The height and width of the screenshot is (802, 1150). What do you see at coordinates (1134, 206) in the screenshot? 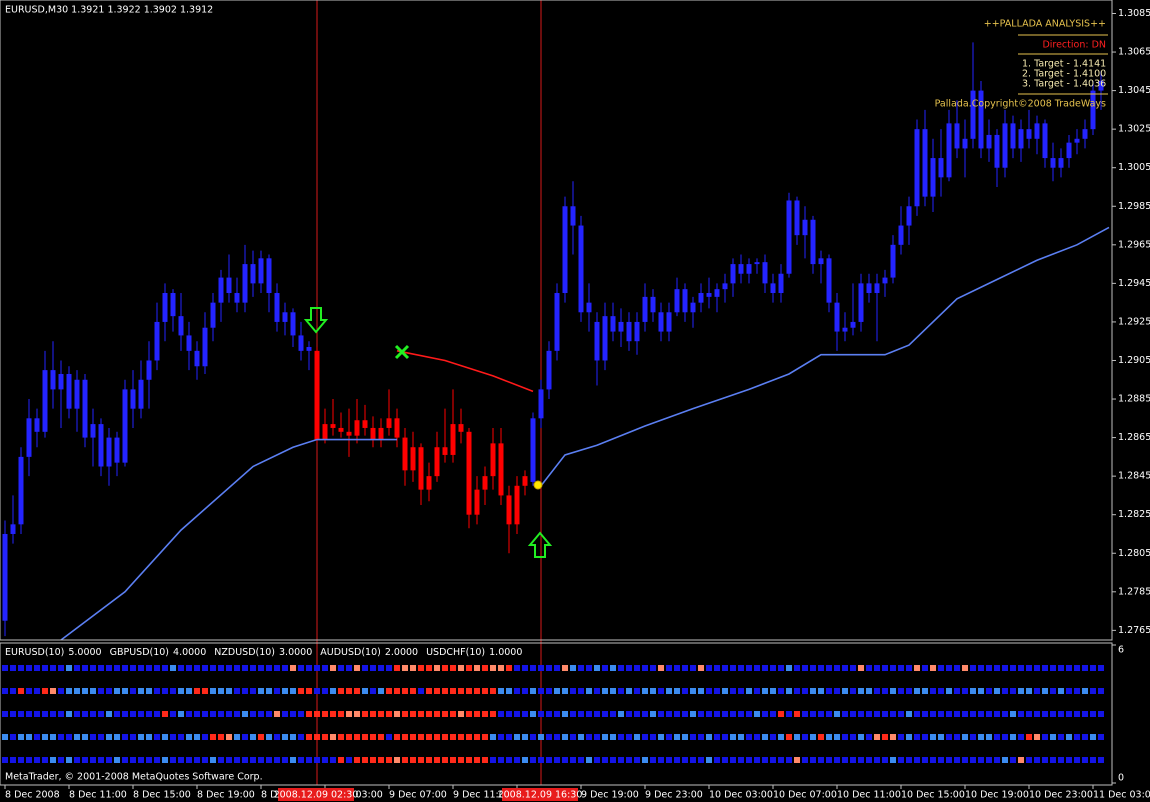
I see `y-tick-label: 1.2985` at bounding box center [1134, 206].